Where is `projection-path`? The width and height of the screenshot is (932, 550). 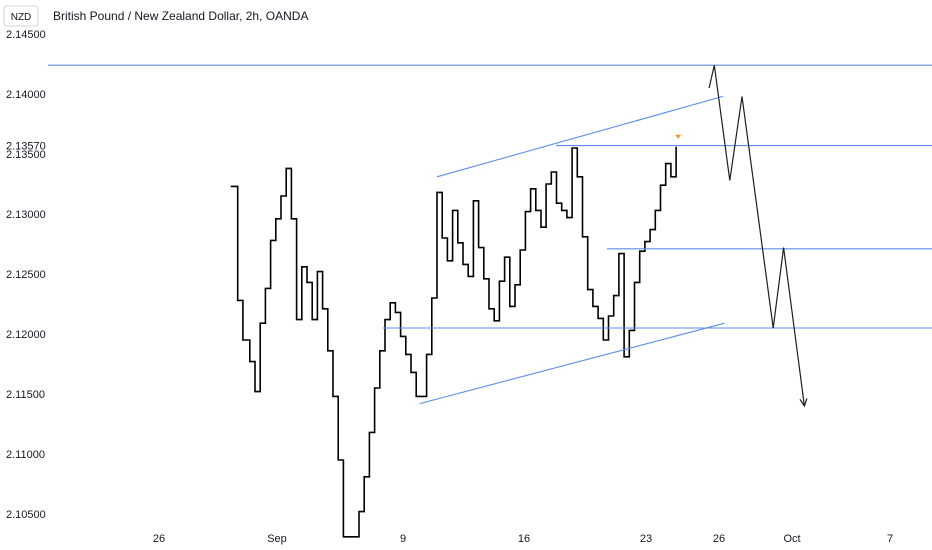
projection-path is located at coordinates (758, 236).